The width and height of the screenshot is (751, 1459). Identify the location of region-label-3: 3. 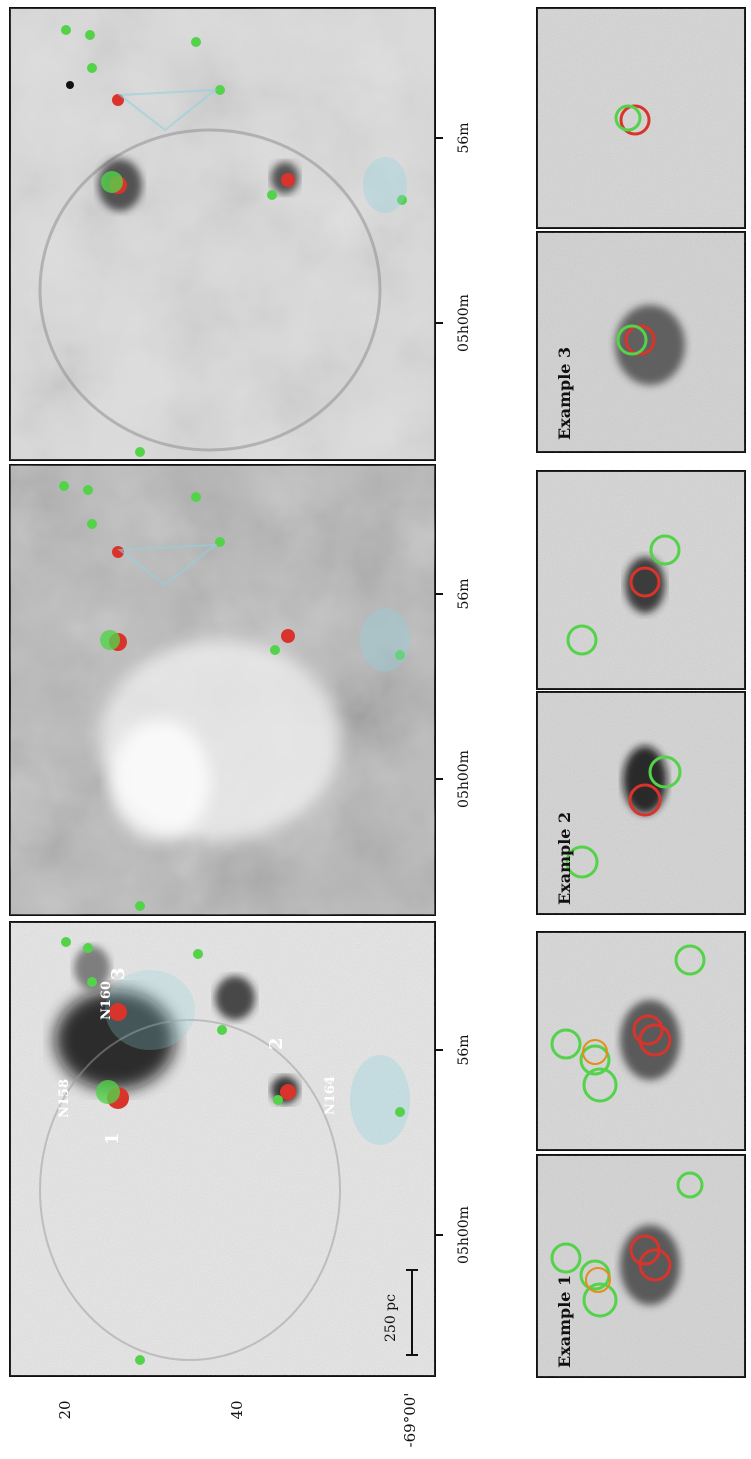
(118, 973).